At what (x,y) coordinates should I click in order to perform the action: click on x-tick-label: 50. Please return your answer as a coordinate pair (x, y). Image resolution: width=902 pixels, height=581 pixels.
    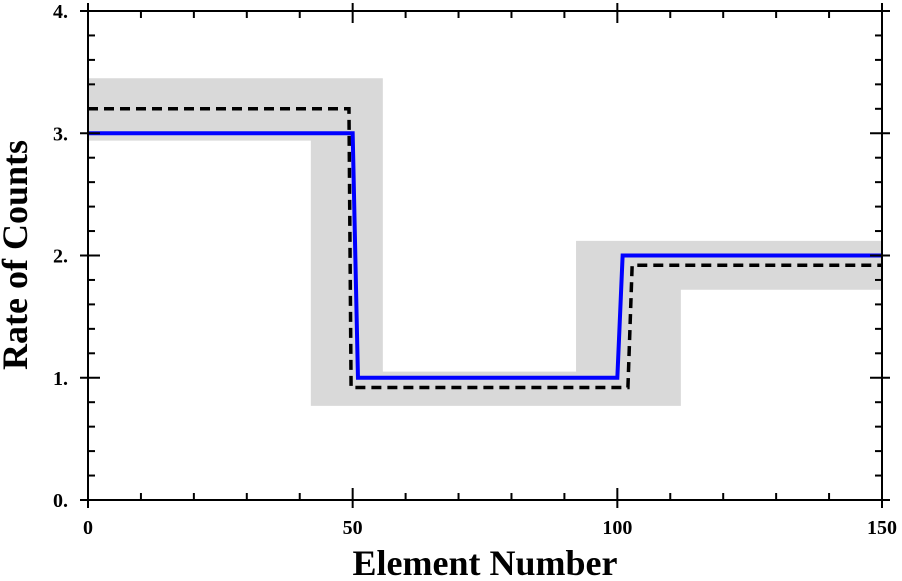
    Looking at the image, I should click on (353, 528).